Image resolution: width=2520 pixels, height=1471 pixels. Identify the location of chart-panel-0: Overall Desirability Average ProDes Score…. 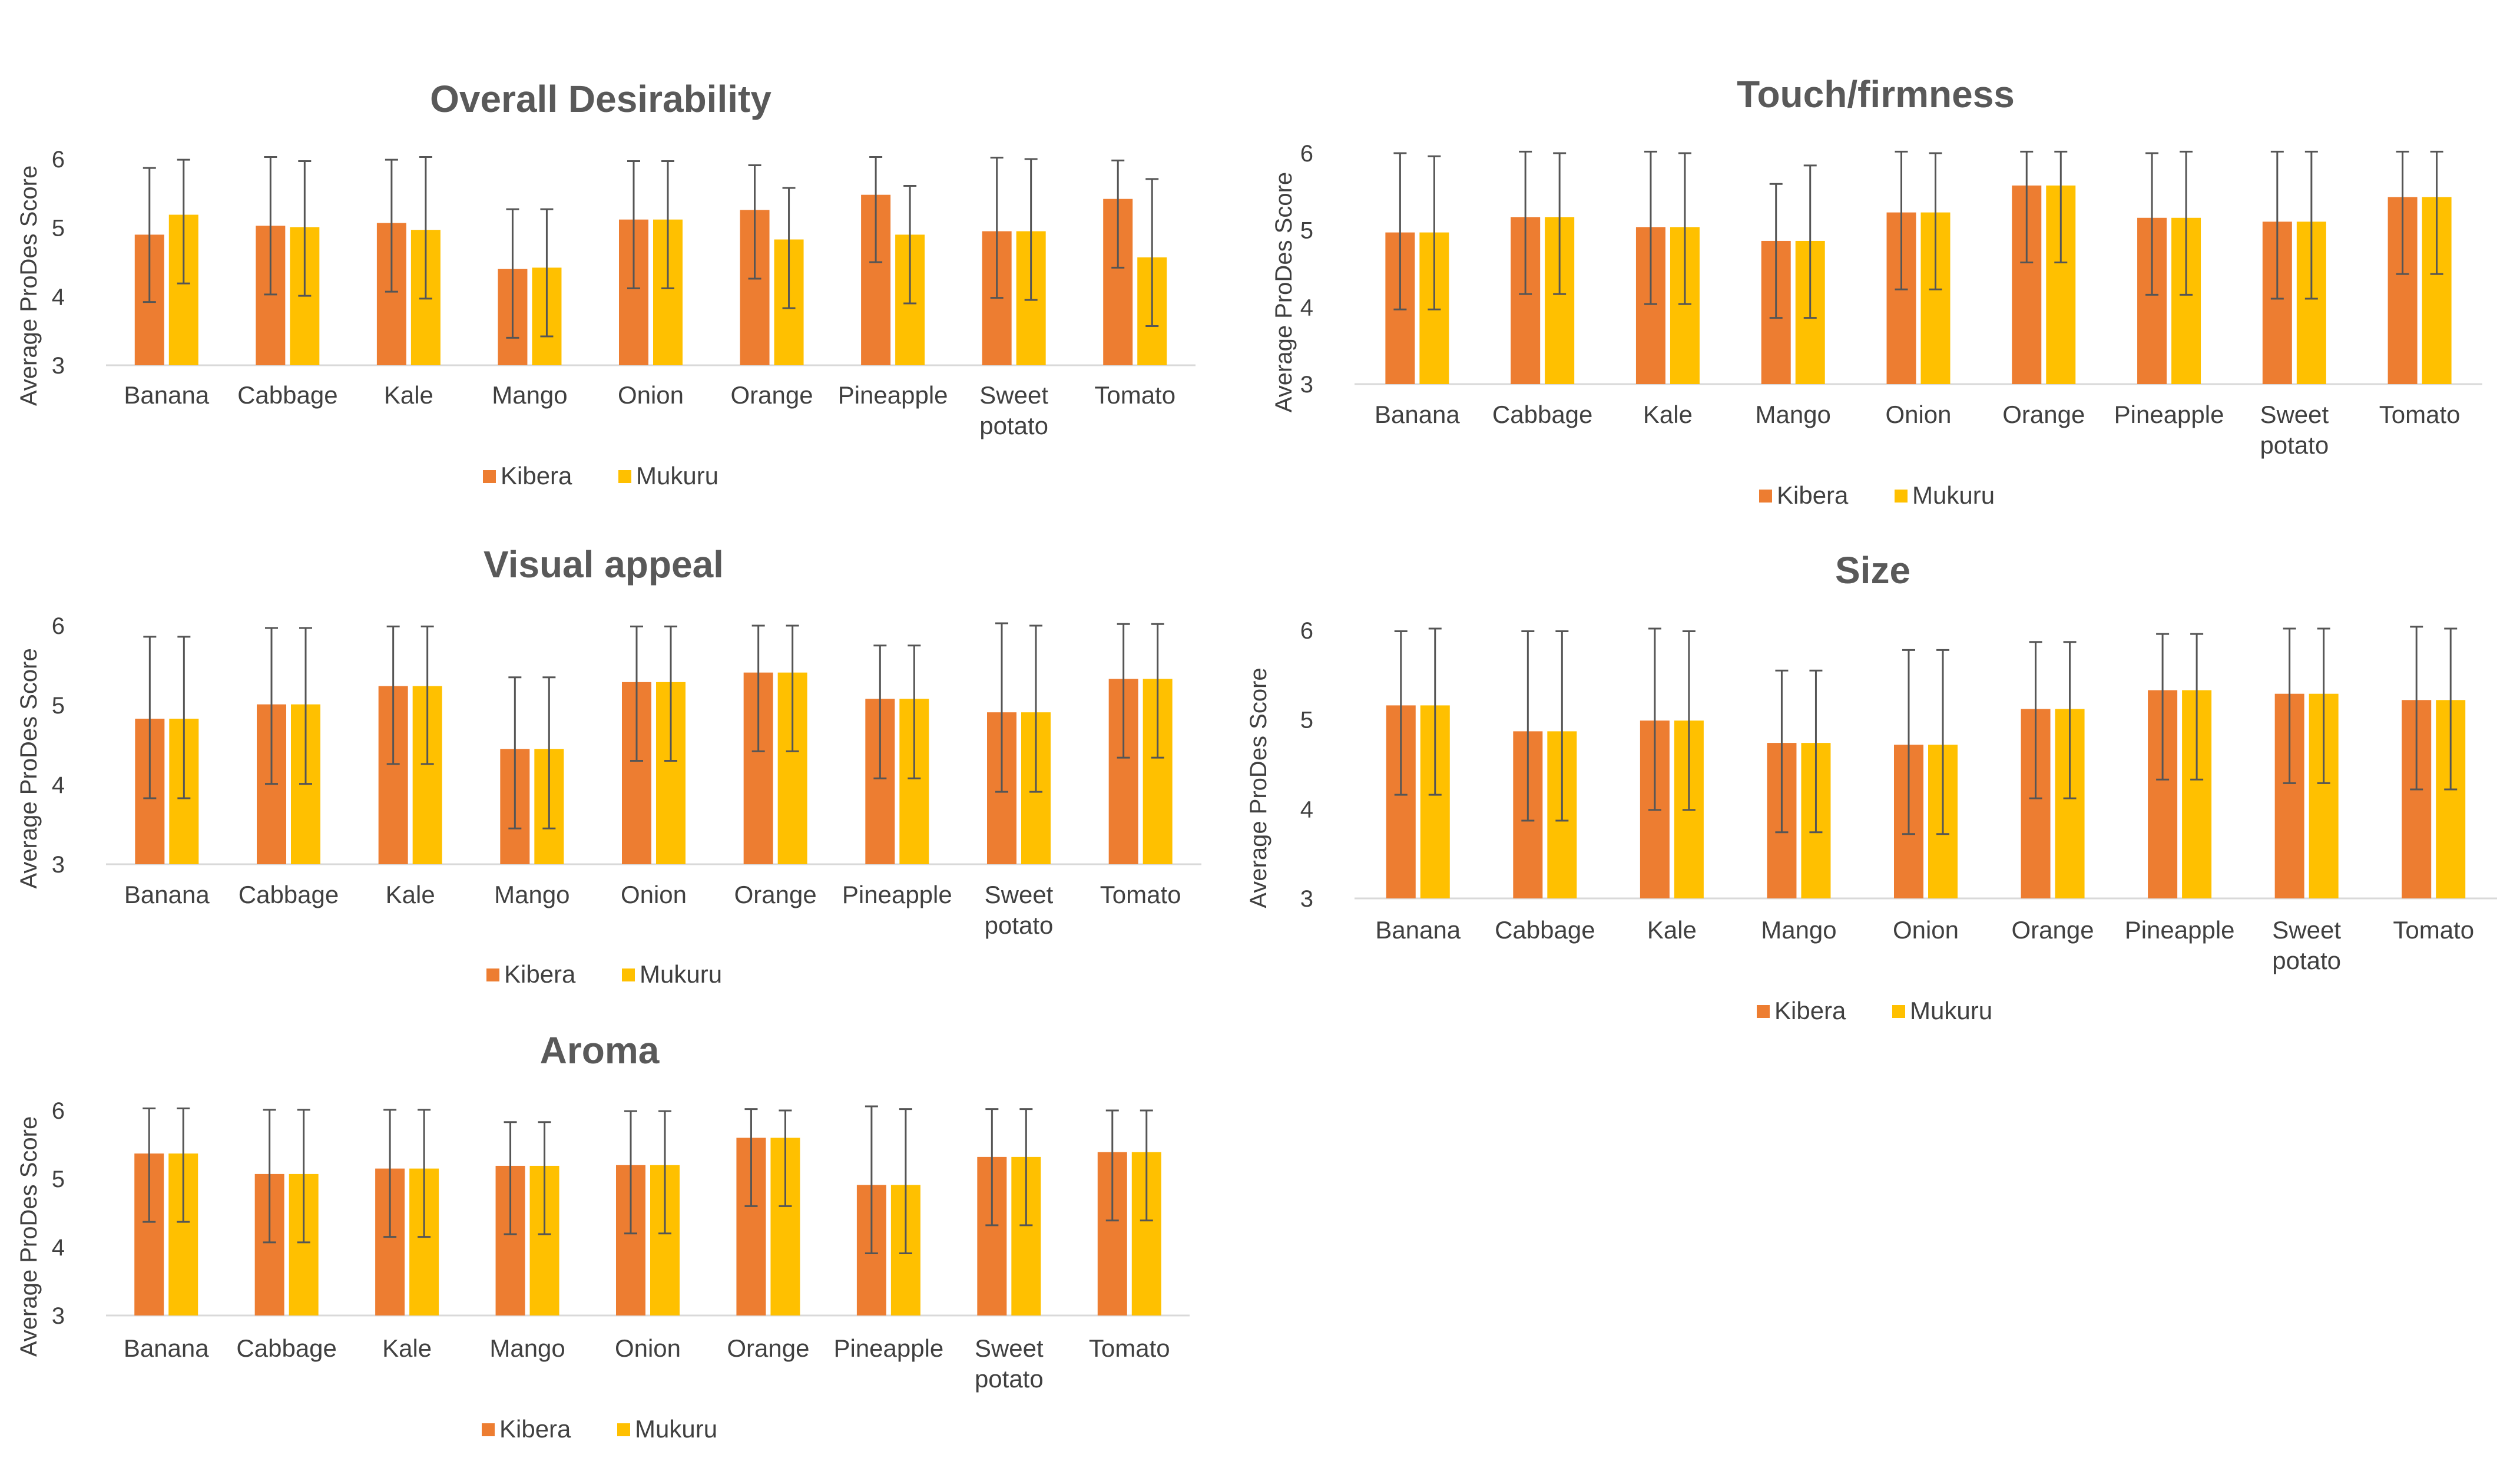
(606, 284).